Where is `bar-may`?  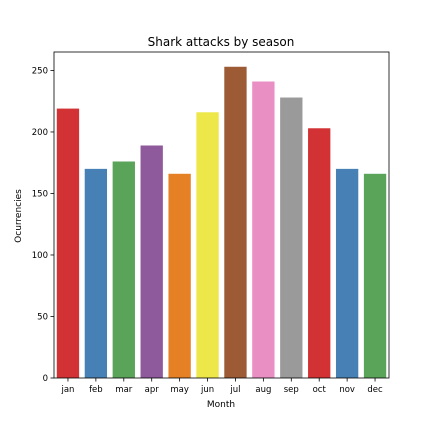 bar-may is located at coordinates (179, 276).